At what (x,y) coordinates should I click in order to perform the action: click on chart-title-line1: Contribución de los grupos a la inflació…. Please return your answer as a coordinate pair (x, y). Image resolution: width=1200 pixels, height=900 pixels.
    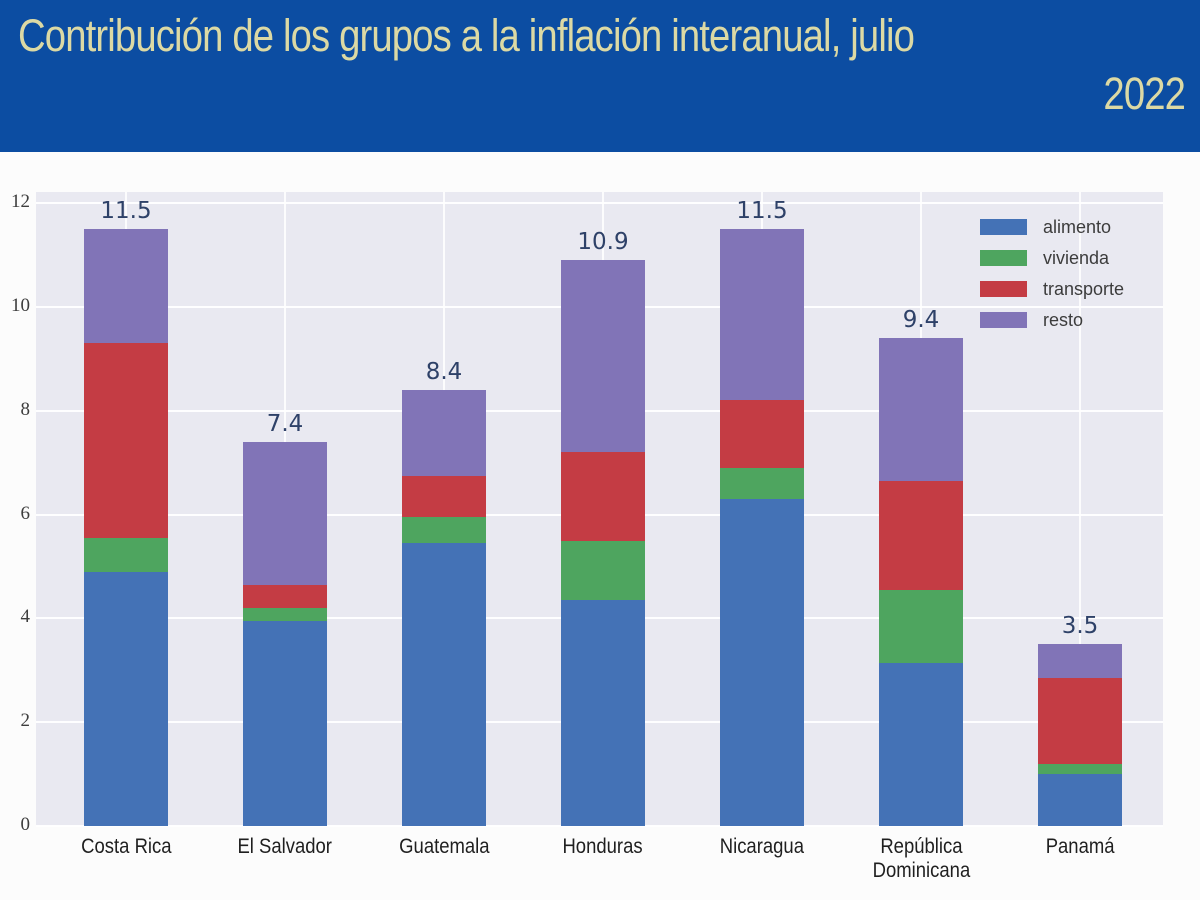
    Looking at the image, I should click on (609, 36).